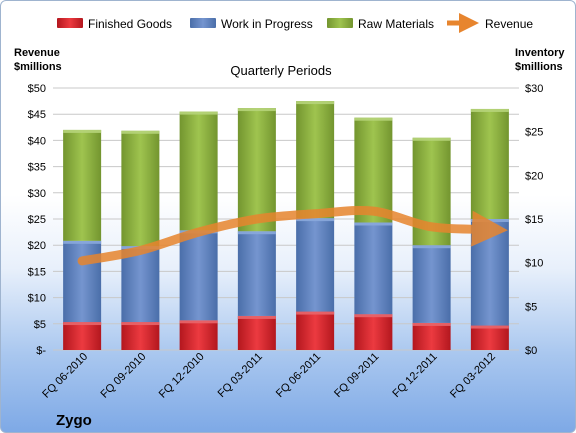 Image resolution: width=576 pixels, height=433 pixels. I want to click on revenue-line, so click(292, 235).